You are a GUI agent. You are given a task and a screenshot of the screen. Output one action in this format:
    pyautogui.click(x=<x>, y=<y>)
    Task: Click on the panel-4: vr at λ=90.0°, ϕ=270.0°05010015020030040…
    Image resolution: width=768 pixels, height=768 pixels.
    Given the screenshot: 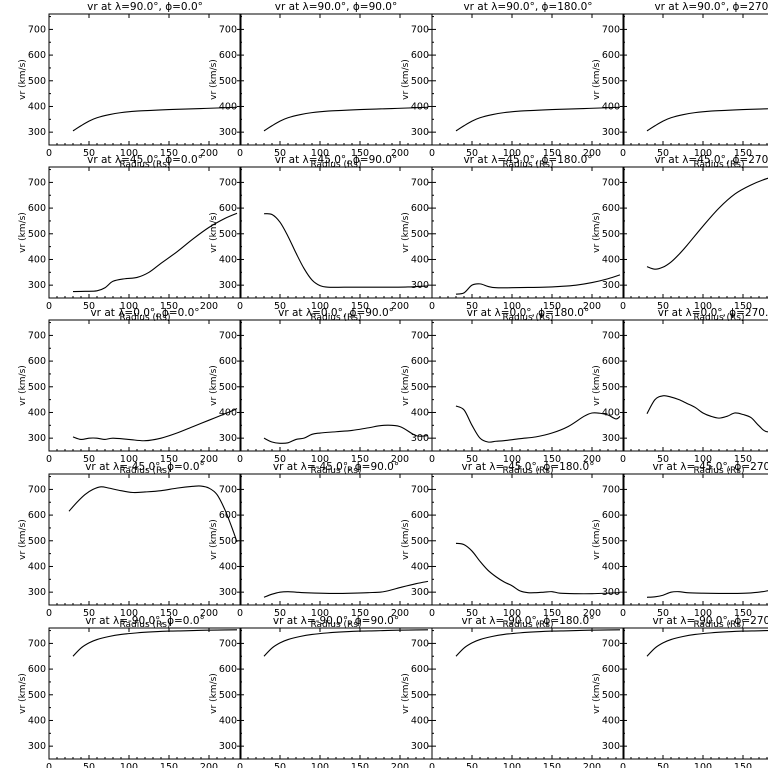 What is the action you would take?
    pyautogui.click(x=680, y=85)
    